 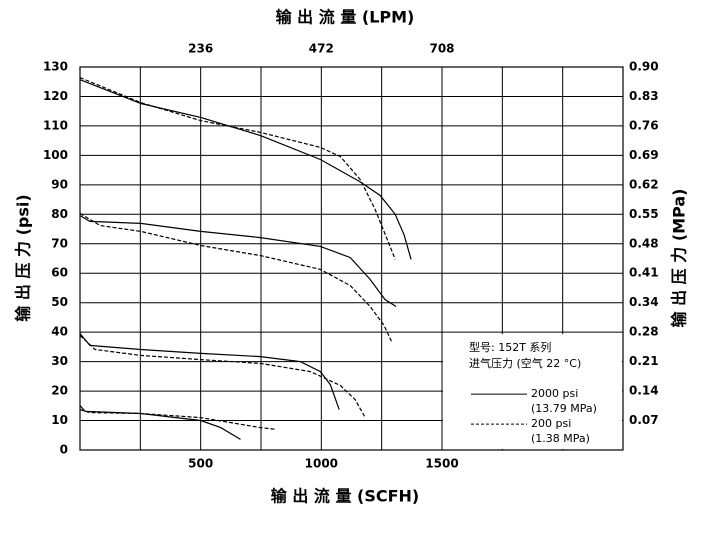 I want to click on y2-tick-label: 0.90, so click(x=644, y=67).